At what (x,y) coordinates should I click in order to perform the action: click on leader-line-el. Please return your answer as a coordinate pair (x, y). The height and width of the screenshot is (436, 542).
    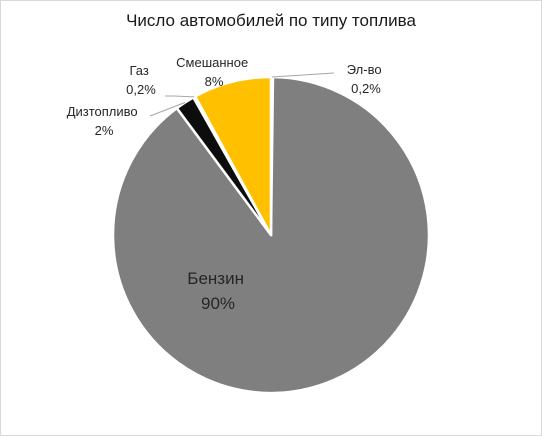
    Looking at the image, I should click on (303, 75).